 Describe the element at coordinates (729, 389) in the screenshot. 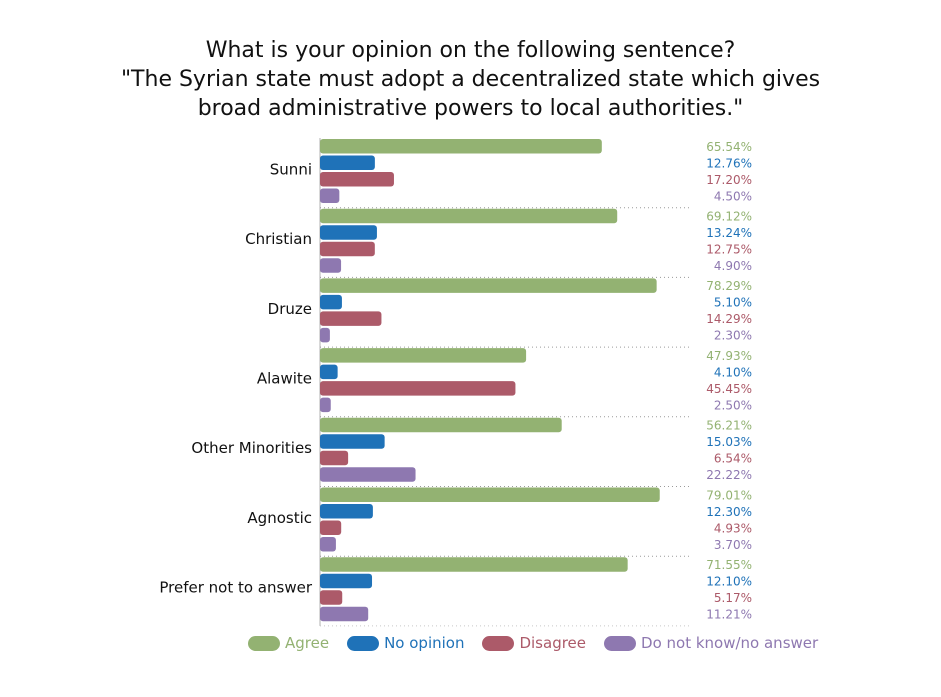

I see `value-label-alawite-disagree: 45.45%` at that location.